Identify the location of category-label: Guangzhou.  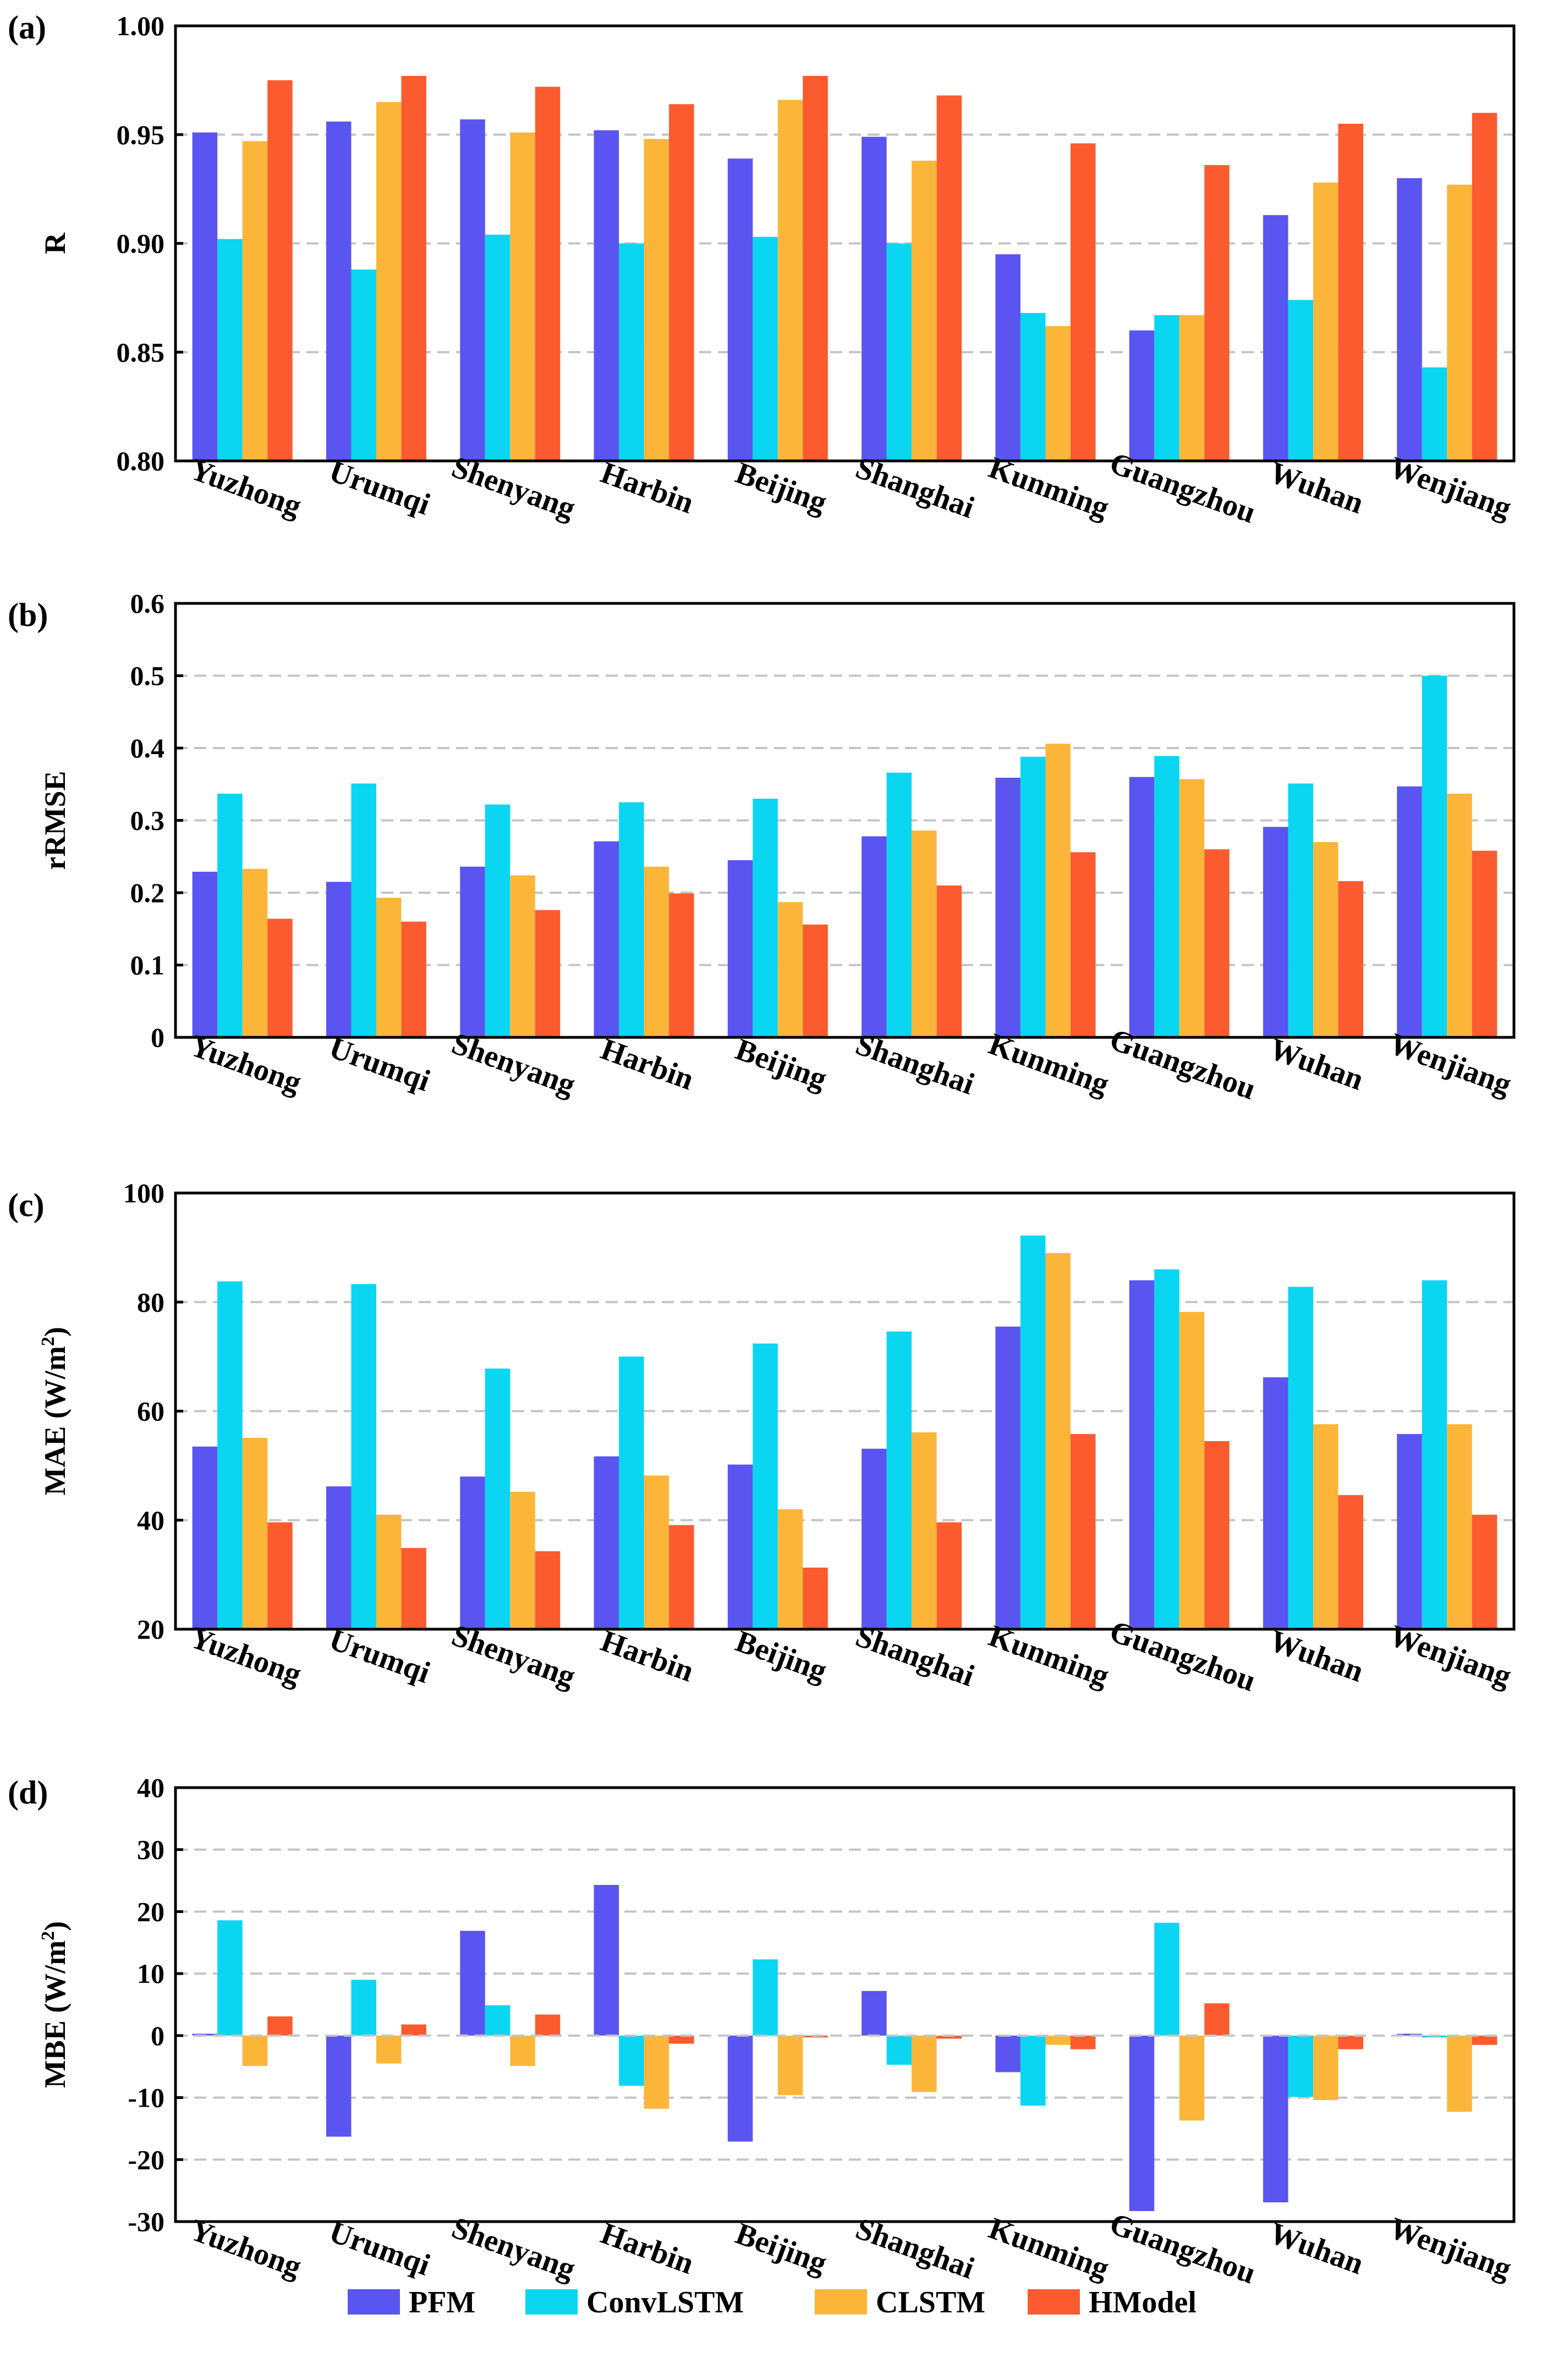
(1182, 2249).